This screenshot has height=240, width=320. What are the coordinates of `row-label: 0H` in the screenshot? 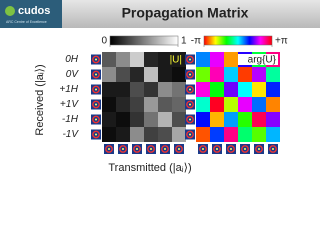 It's located at (72, 59).